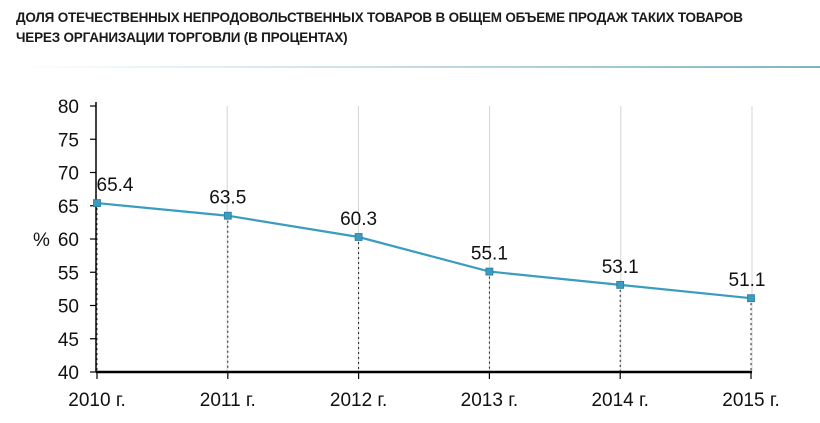 This screenshot has height=423, width=820. Describe the element at coordinates (619, 400) in the screenshot. I see `x-tick-label: 2014 г.` at that location.